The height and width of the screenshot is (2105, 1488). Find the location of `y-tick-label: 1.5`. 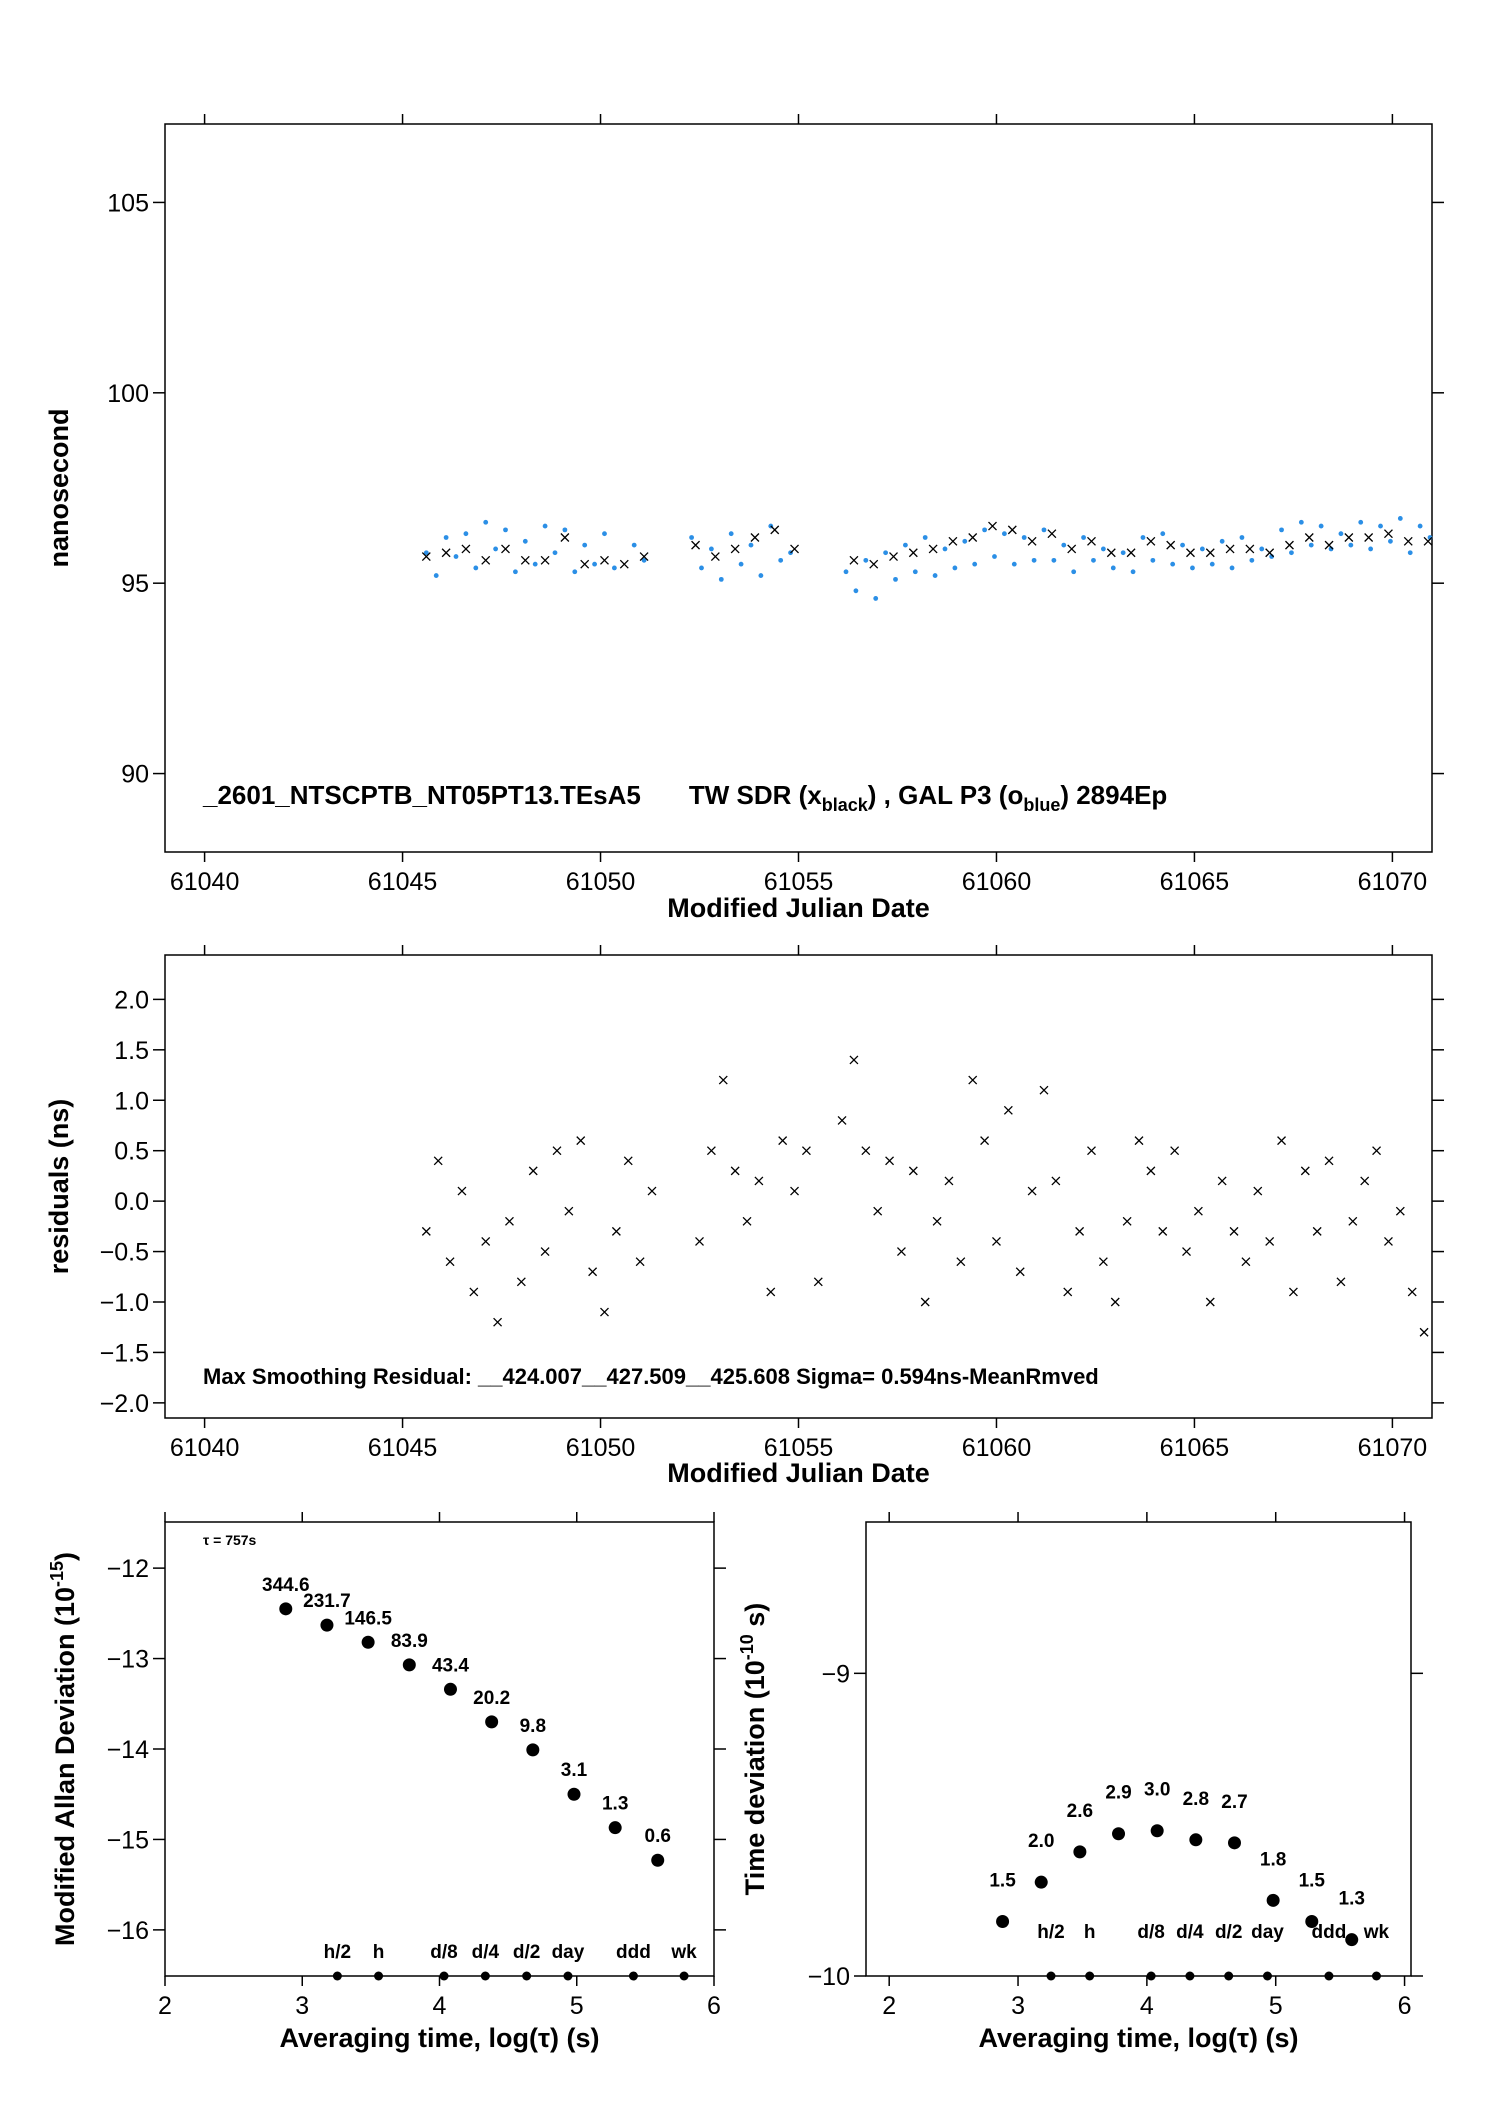

y-tick-label: 1.5 is located at coordinates (131, 1051).